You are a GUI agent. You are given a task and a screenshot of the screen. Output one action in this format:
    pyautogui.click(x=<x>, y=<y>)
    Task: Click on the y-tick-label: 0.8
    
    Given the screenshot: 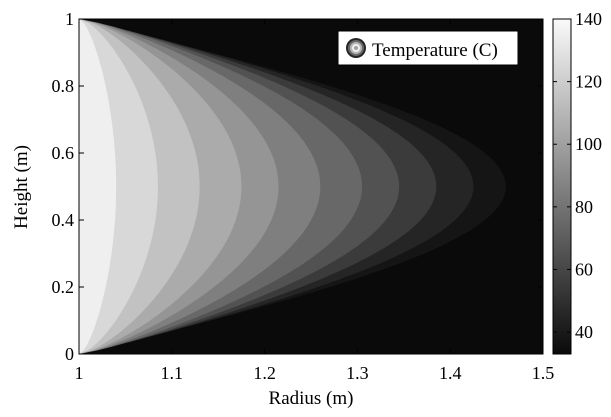 What is the action you would take?
    pyautogui.click(x=63, y=86)
    